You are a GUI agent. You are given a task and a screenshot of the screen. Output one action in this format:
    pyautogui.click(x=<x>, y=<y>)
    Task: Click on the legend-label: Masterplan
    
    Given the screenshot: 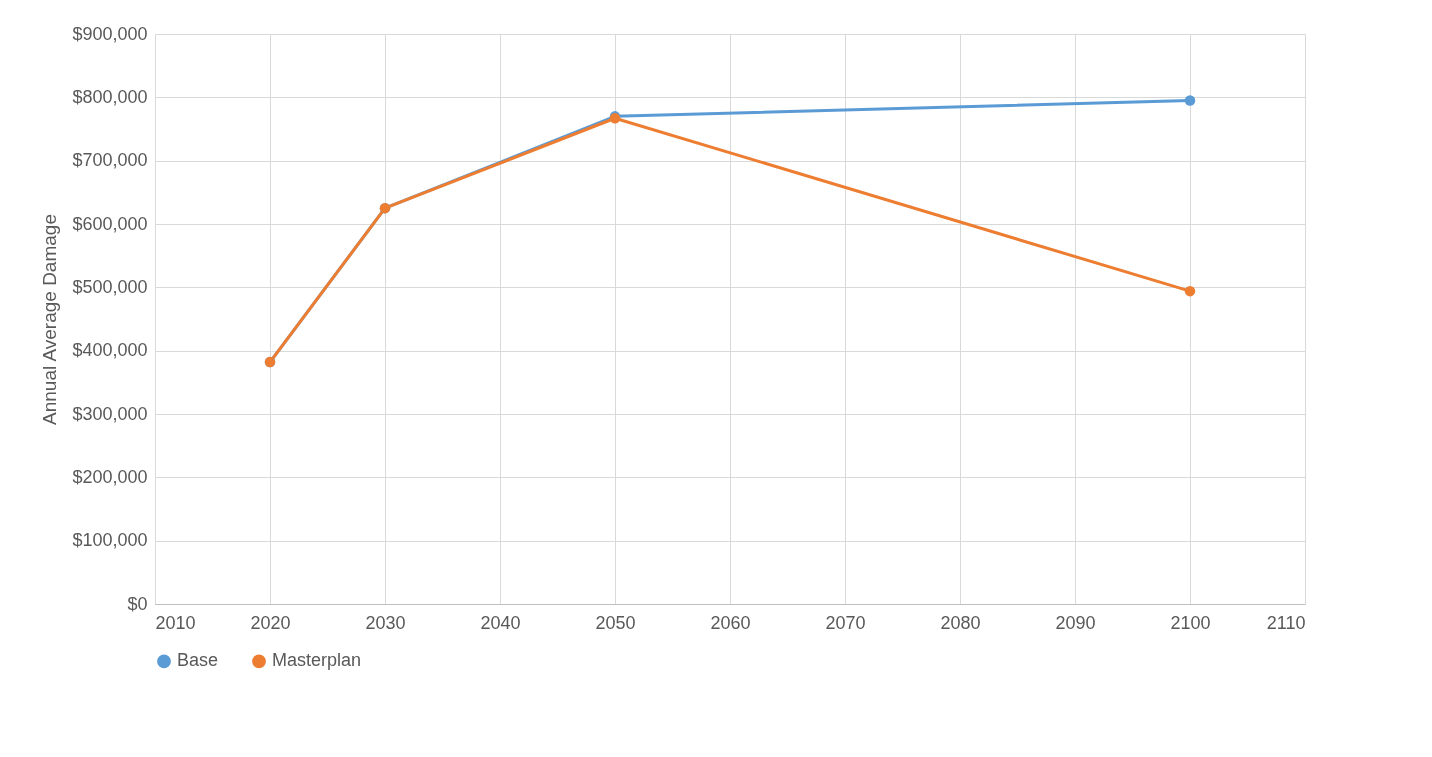 What is the action you would take?
    pyautogui.click(x=317, y=660)
    